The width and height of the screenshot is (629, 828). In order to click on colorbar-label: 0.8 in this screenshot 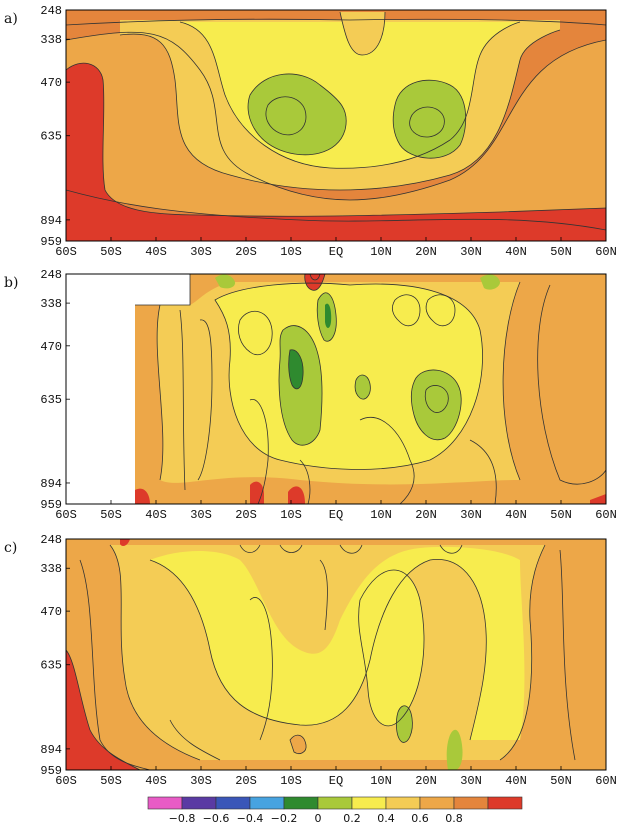, I will do `click(454, 818)`.